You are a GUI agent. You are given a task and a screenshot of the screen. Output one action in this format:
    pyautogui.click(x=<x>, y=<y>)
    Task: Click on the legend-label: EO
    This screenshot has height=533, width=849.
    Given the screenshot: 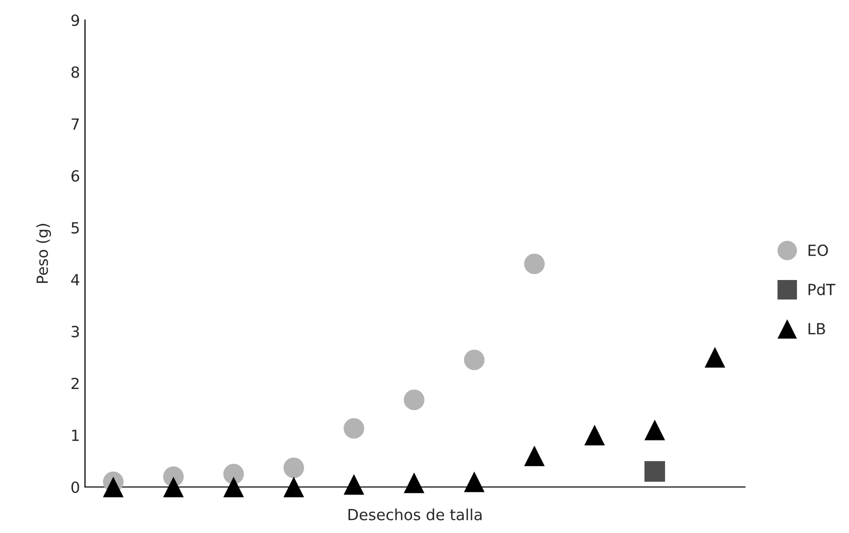 What is the action you would take?
    pyautogui.click(x=818, y=250)
    